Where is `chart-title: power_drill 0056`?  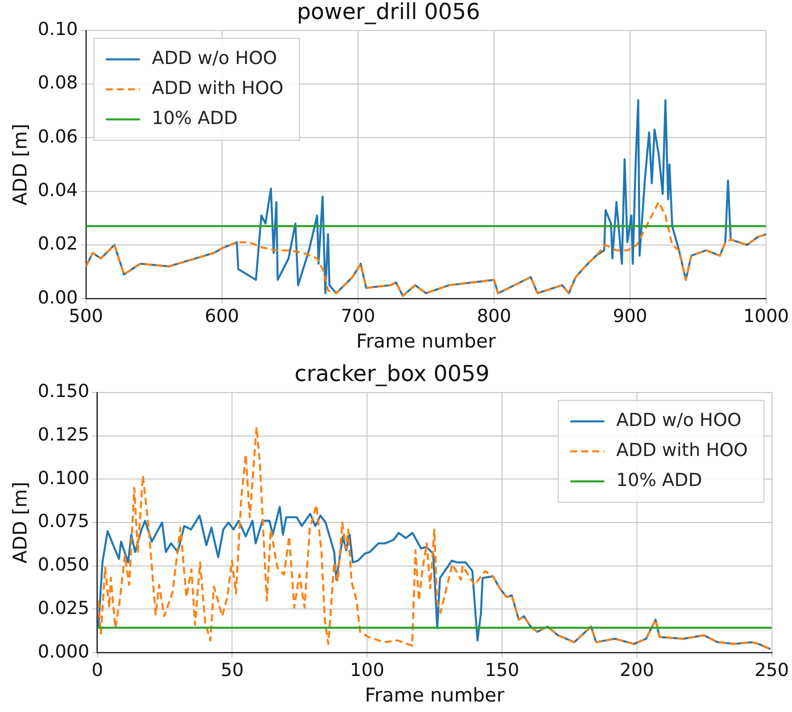 chart-title: power_drill 0056 is located at coordinates (388, 12).